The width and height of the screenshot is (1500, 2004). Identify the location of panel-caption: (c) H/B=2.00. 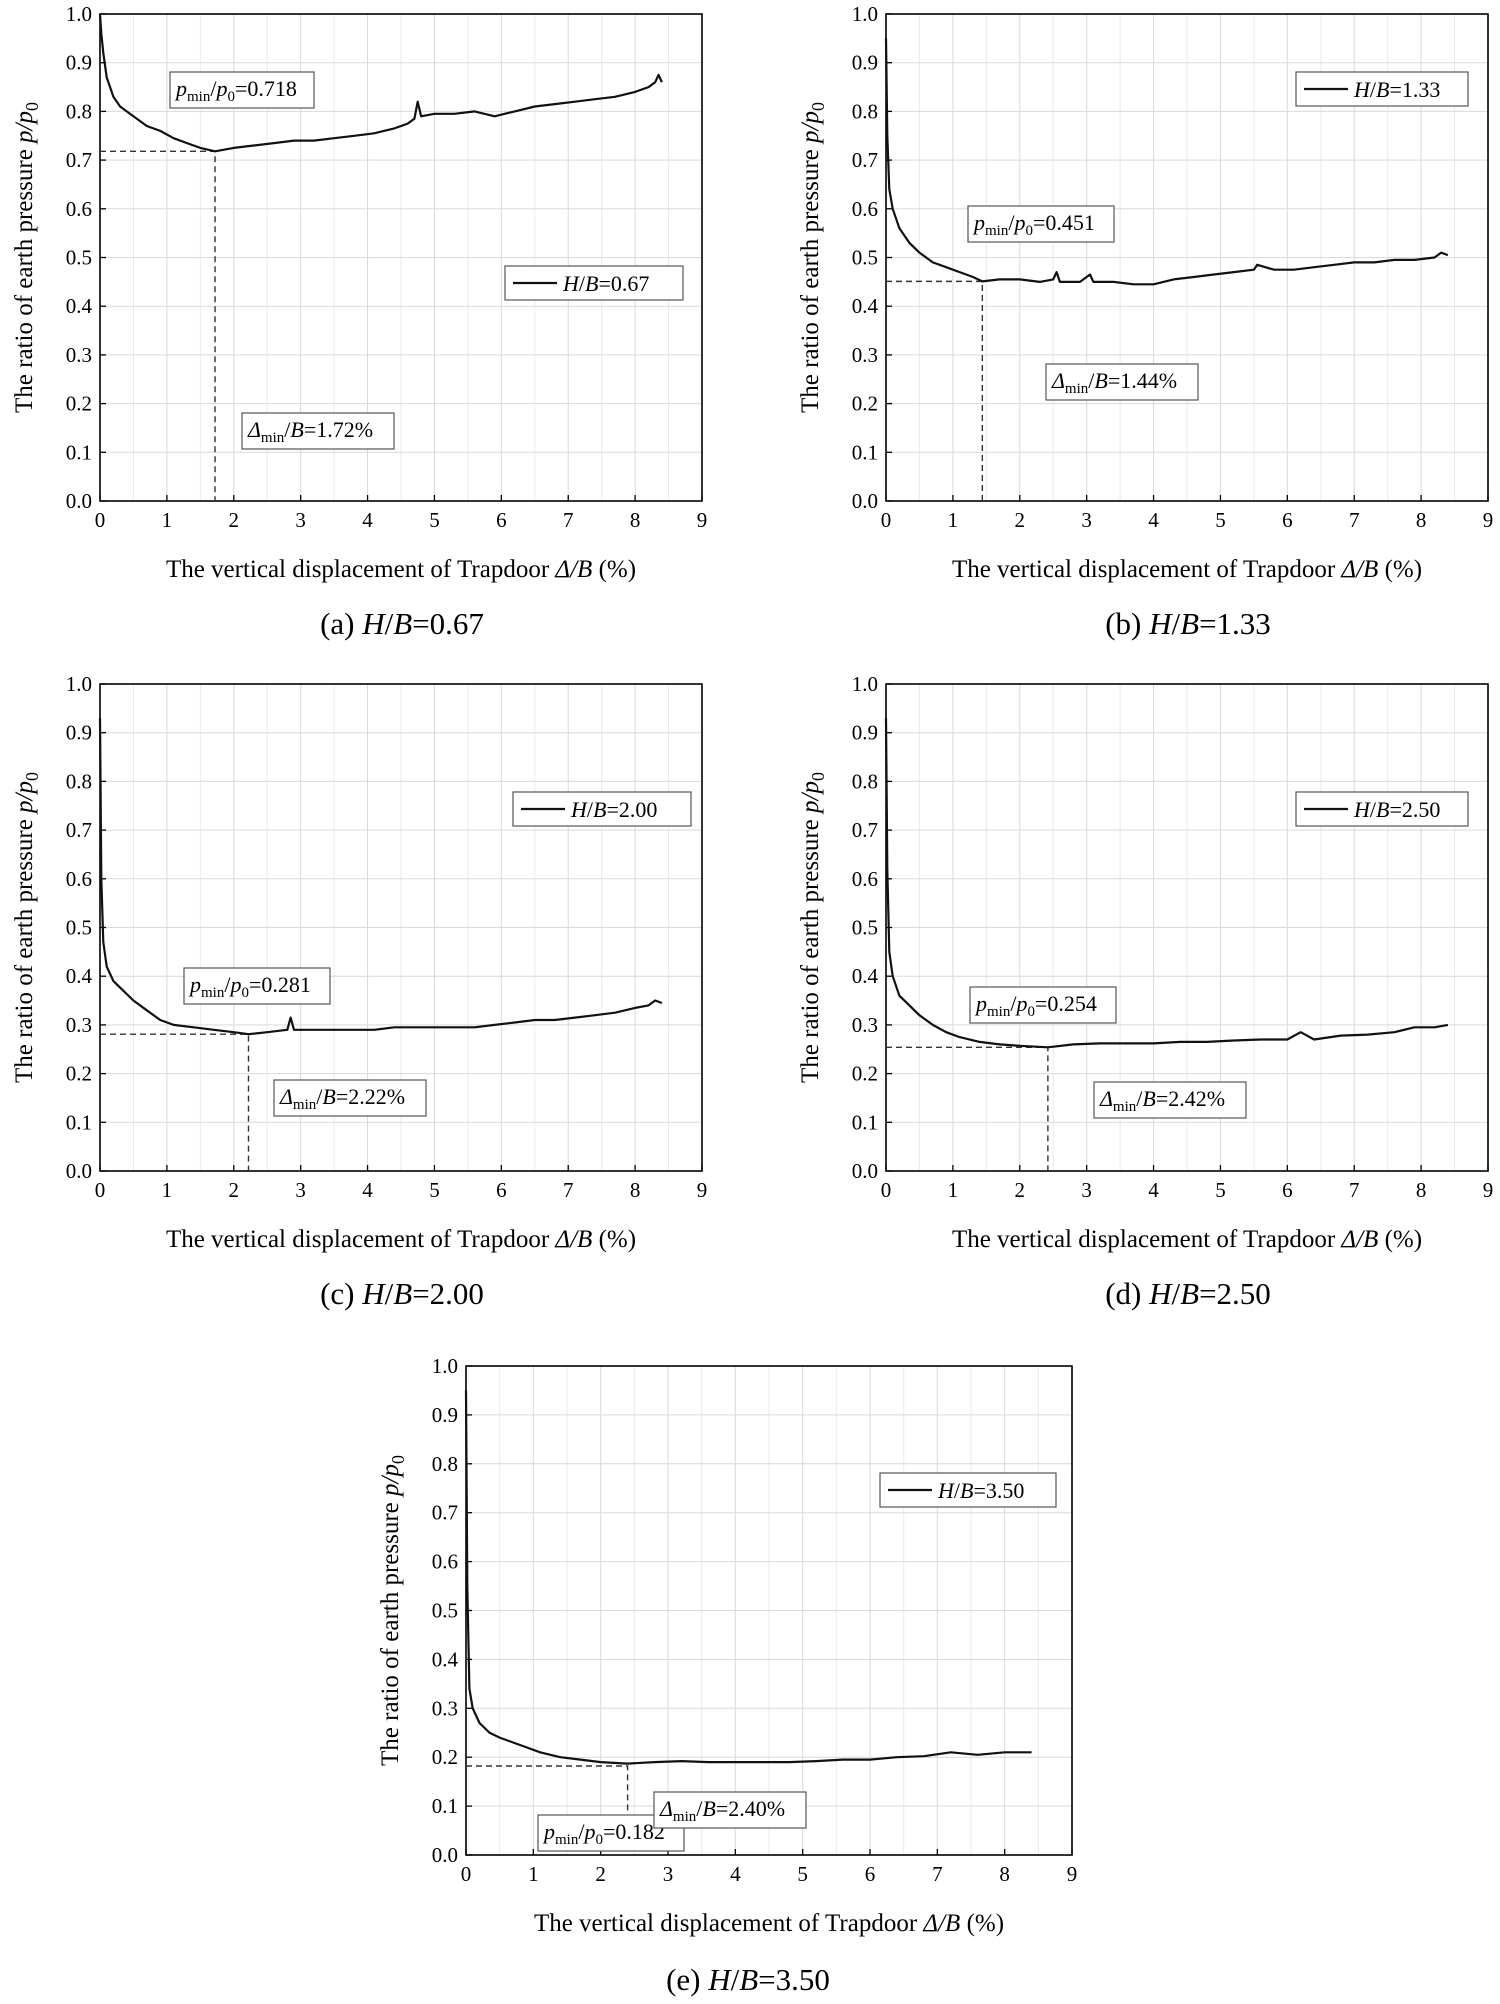
(402, 1293).